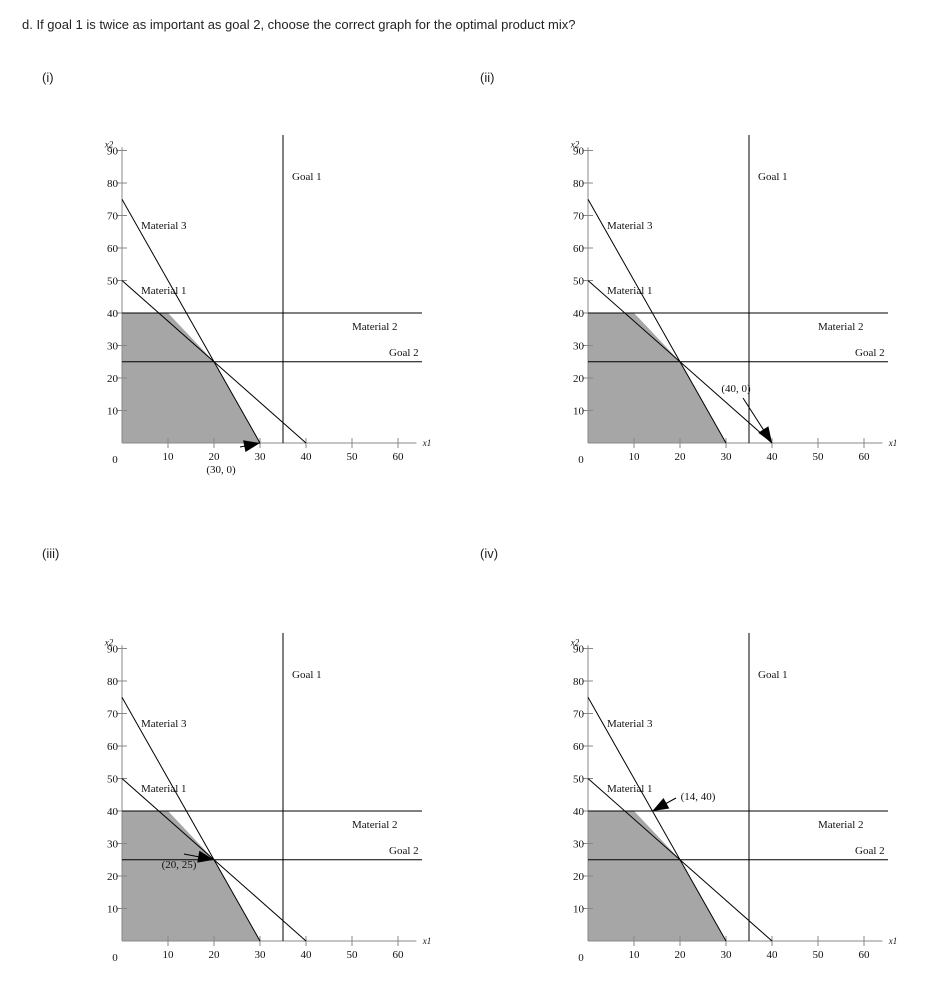 Image resolution: width=932 pixels, height=996 pixels. What do you see at coordinates (51, 553) in the screenshot?
I see `option-label-iii: (iii)` at bounding box center [51, 553].